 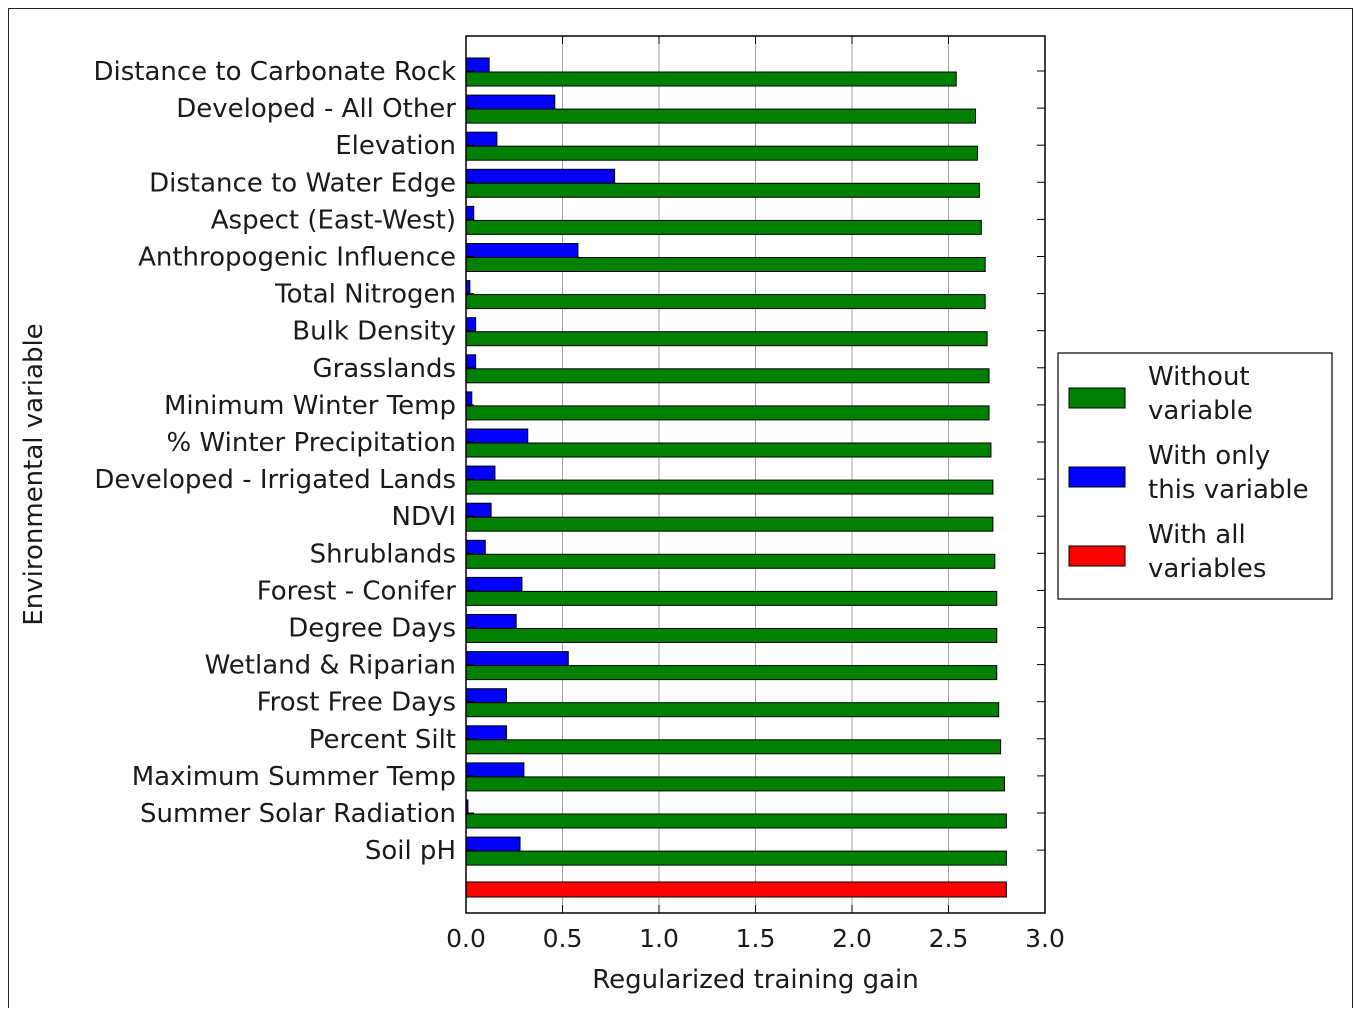 What do you see at coordinates (298, 814) in the screenshot?
I see `category-label: Summer Solar Radiation` at bounding box center [298, 814].